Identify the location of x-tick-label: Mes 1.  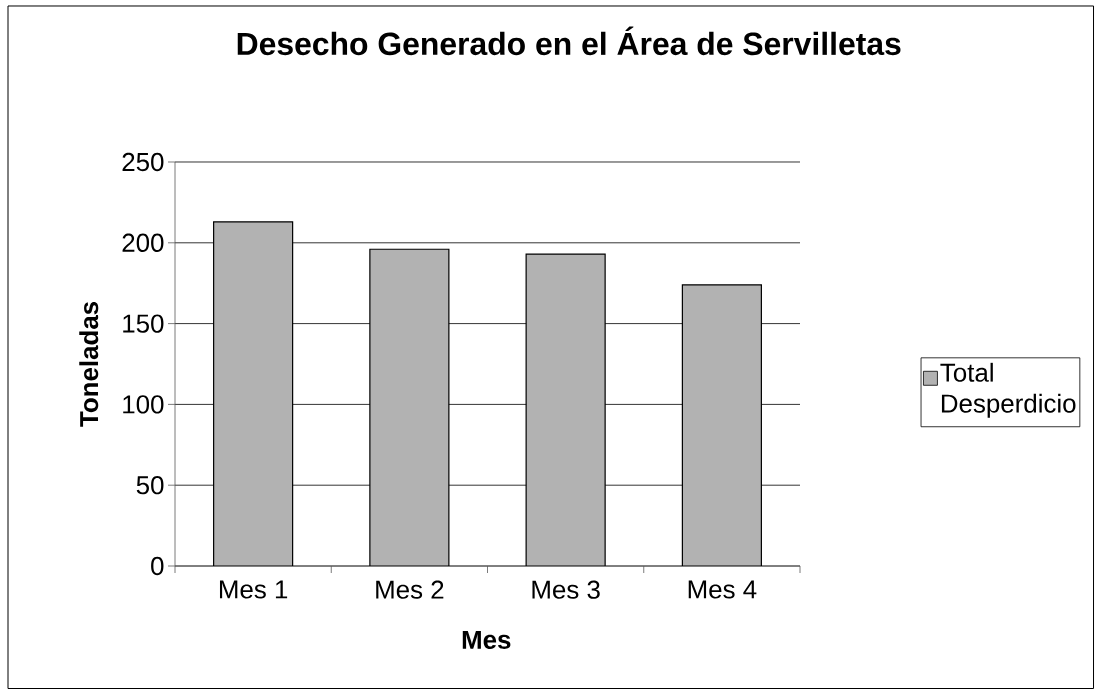
(253, 589).